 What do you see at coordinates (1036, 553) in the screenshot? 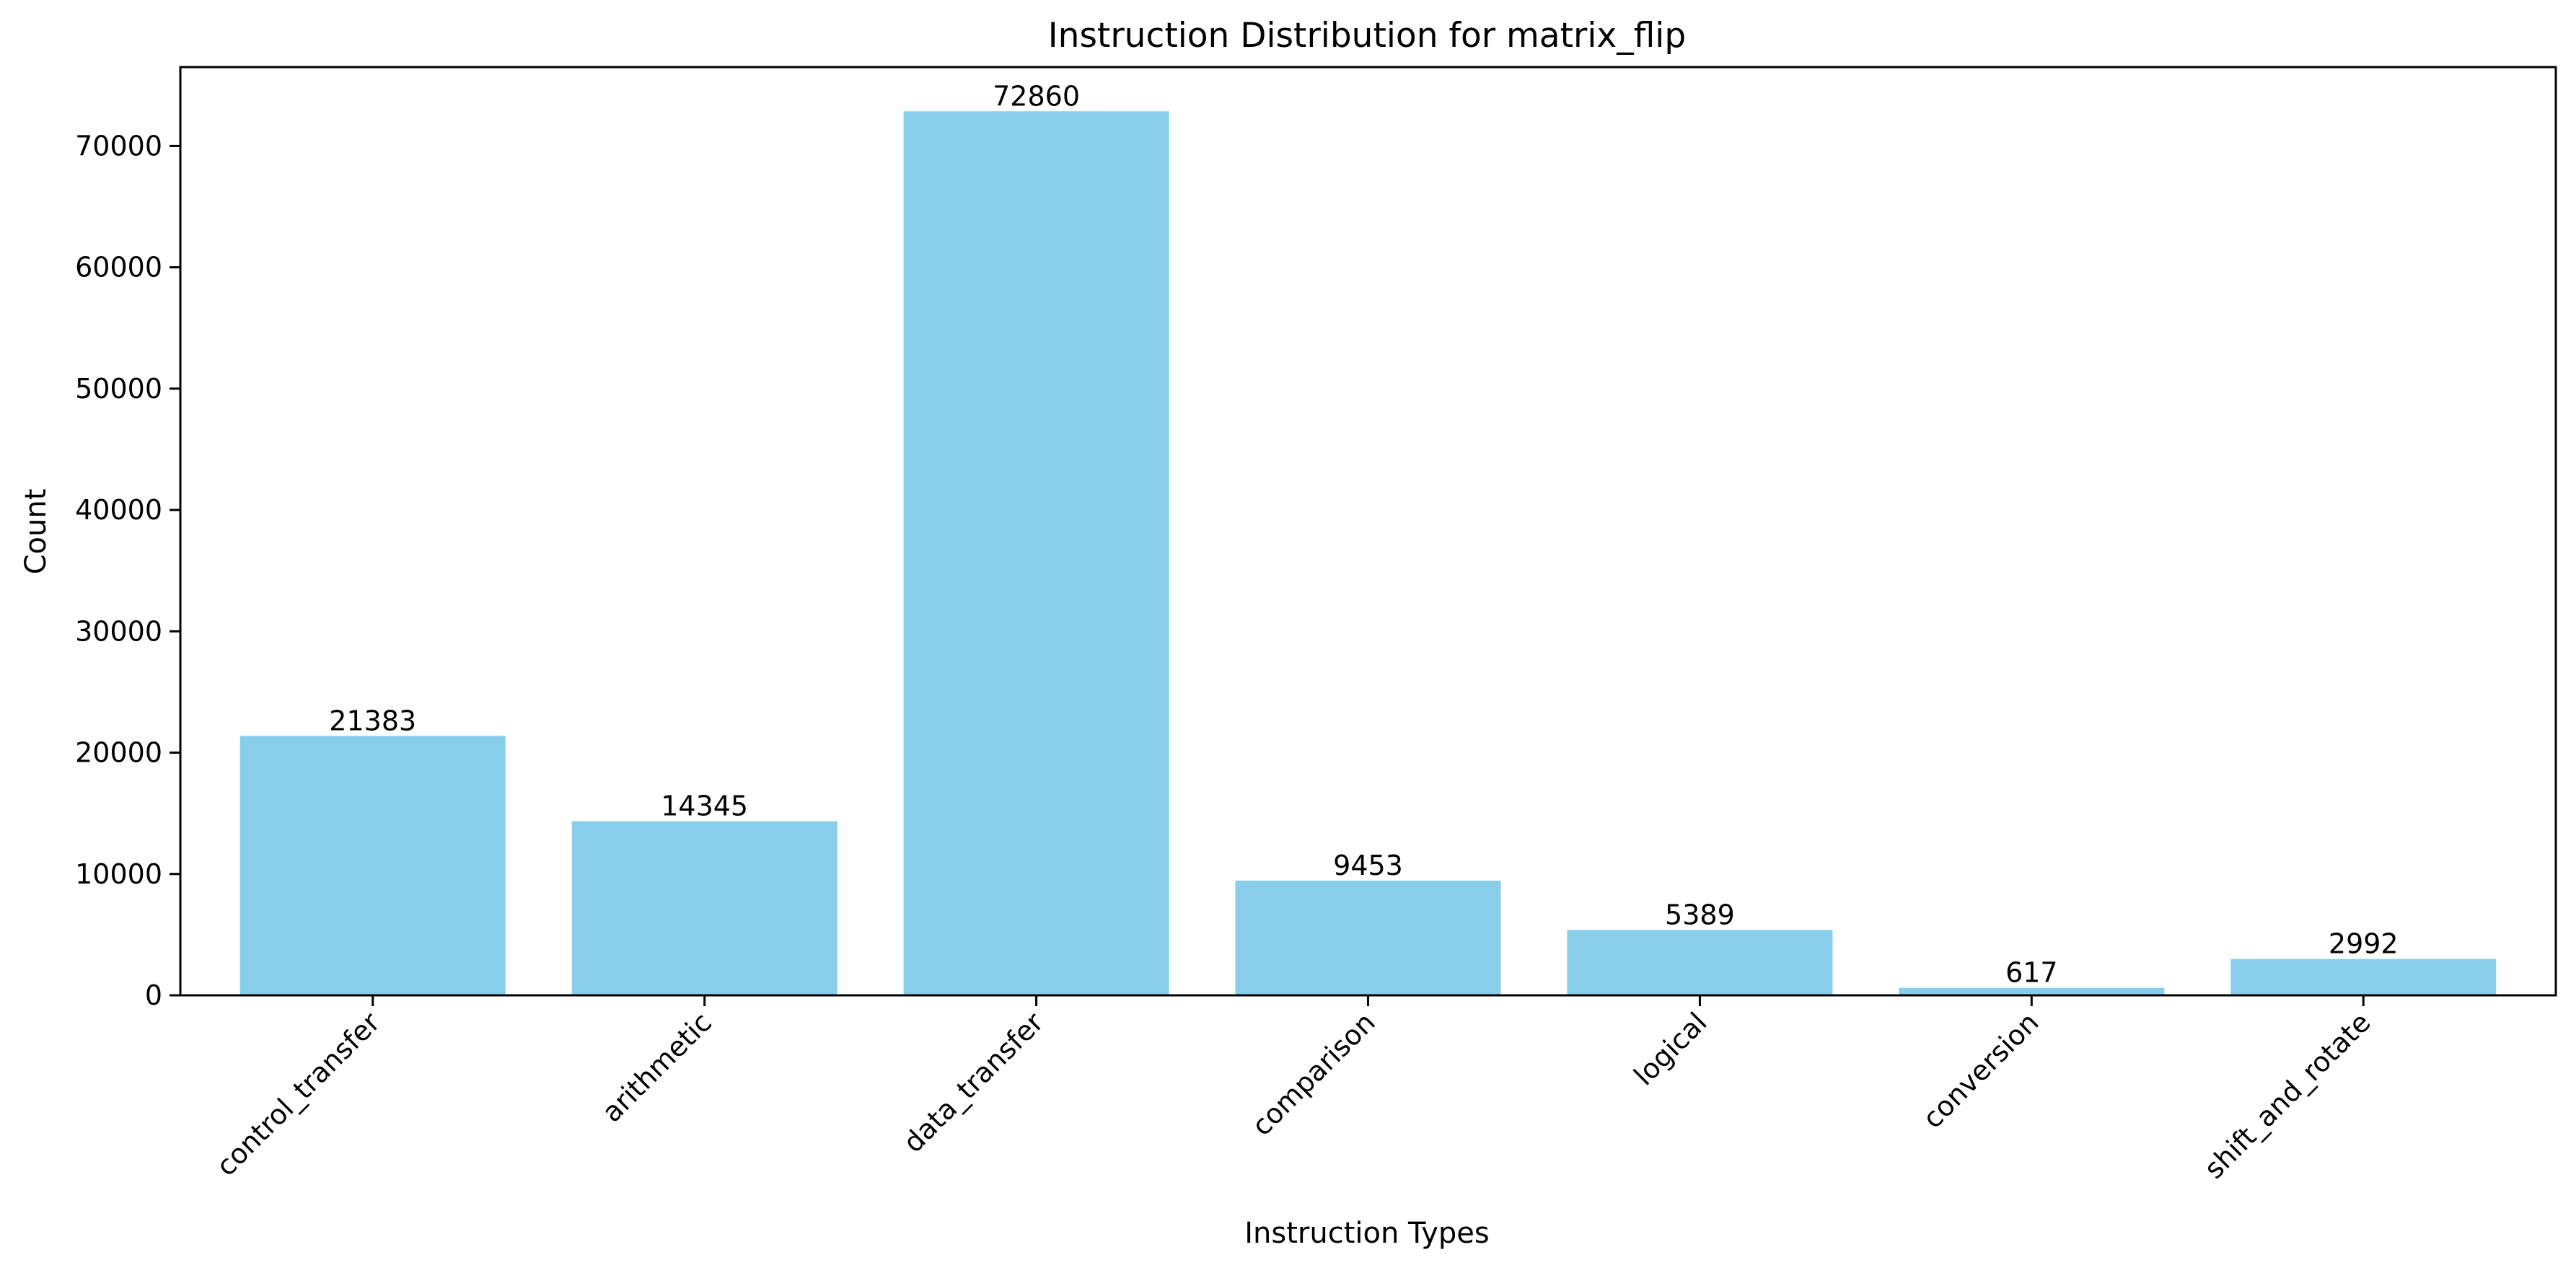
I see `bar-data_transfer` at bounding box center [1036, 553].